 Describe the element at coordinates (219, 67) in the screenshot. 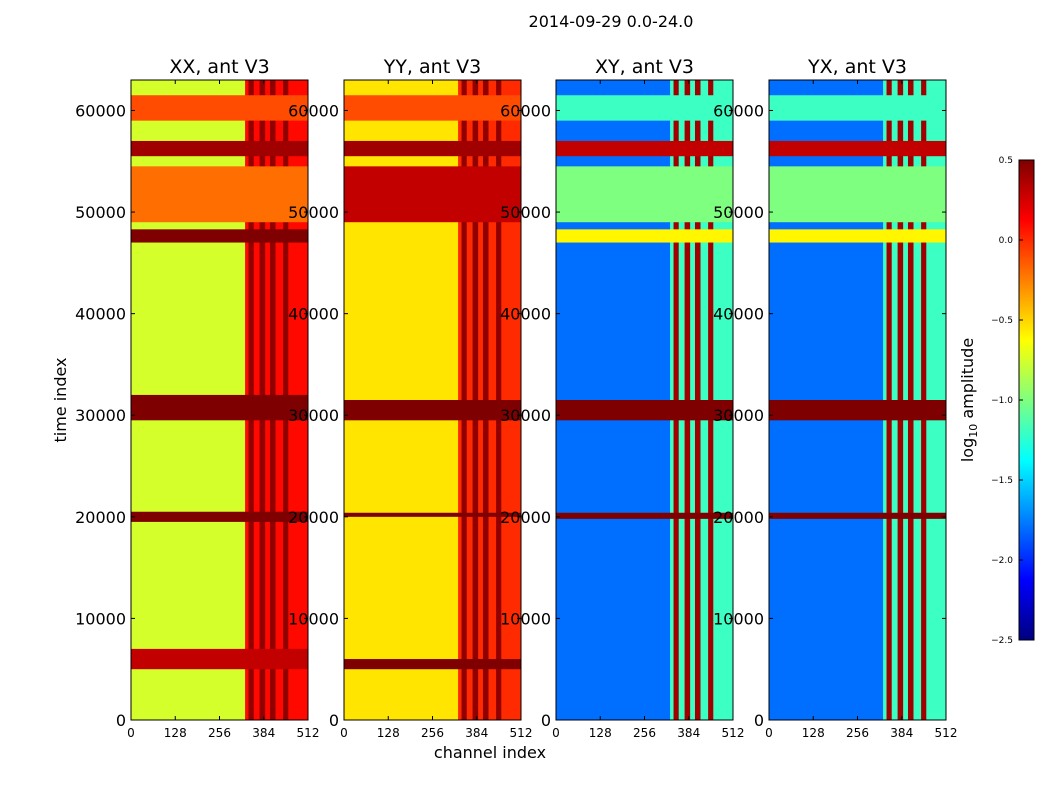

I see `panel-title: XX, ant V3` at that location.